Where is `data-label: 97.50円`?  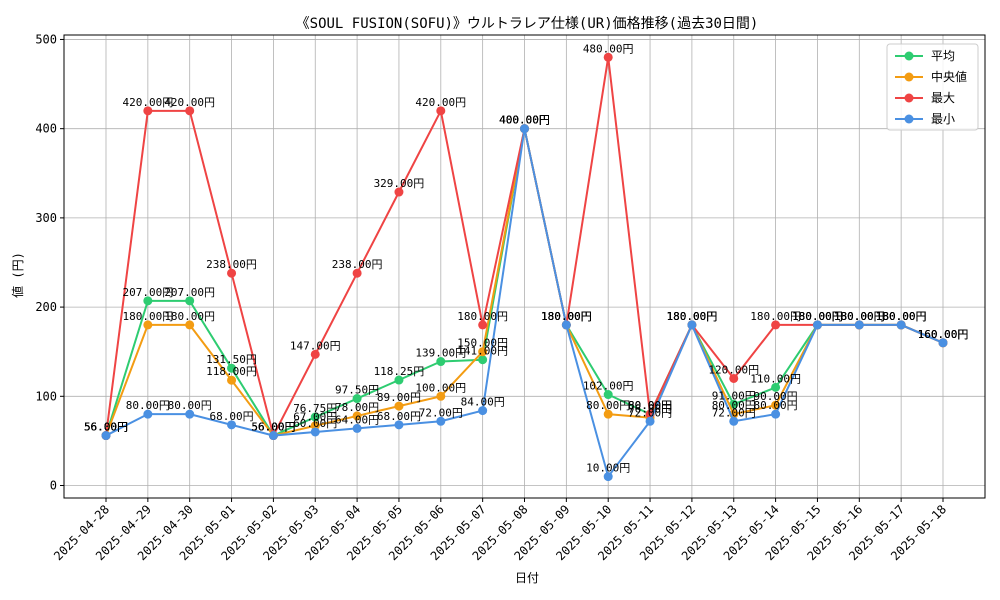 data-label: 97.50円 is located at coordinates (357, 390).